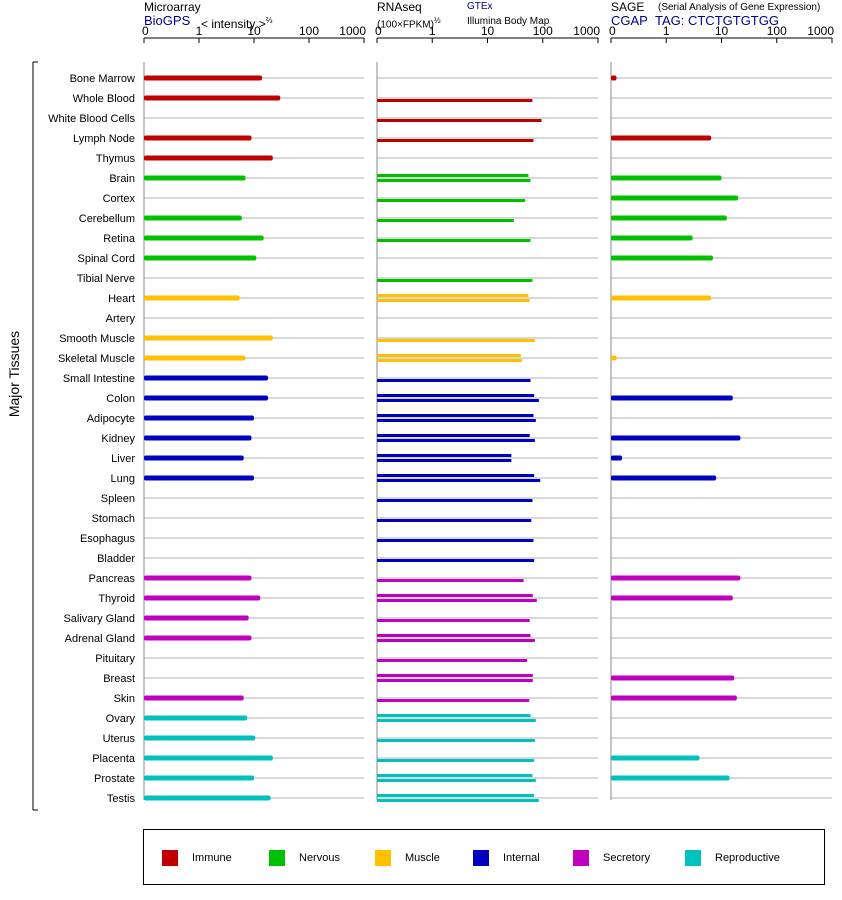 Image resolution: width=842 pixels, height=900 pixels. I want to click on microarray-unit: < intensity >⅔, so click(236, 22).